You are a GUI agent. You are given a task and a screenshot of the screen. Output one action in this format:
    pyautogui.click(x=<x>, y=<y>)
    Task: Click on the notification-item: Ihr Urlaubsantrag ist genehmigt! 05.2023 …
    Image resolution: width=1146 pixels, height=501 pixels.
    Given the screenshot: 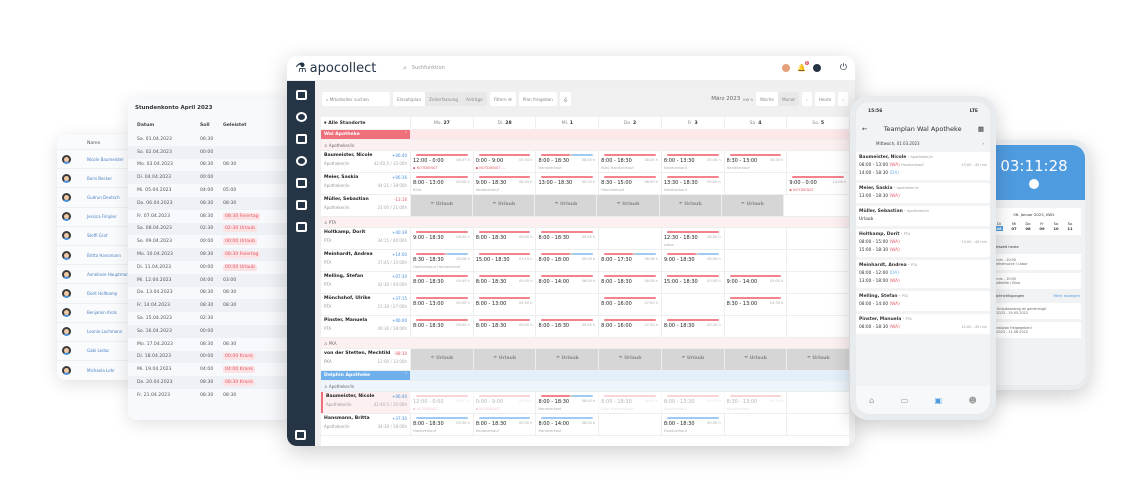 What is the action you would take?
    pyautogui.click(x=1034, y=311)
    